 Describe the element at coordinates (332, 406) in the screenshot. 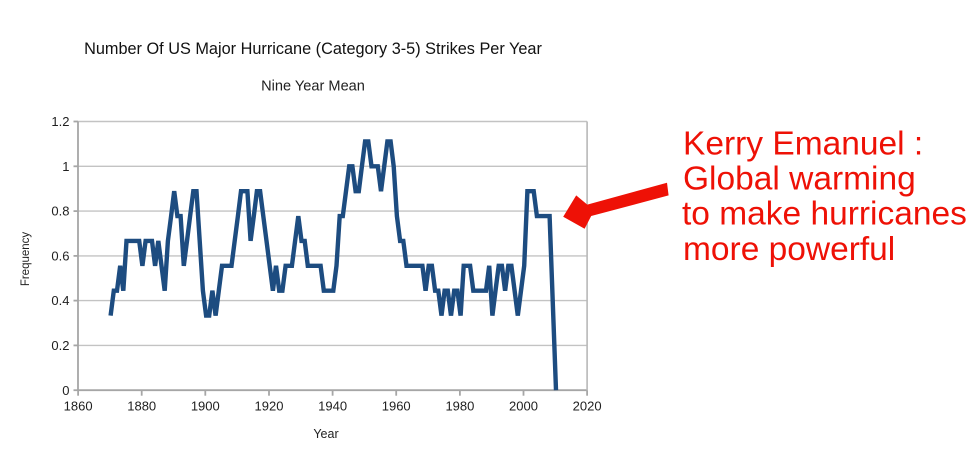

I see `svg-text: 1940` at that location.